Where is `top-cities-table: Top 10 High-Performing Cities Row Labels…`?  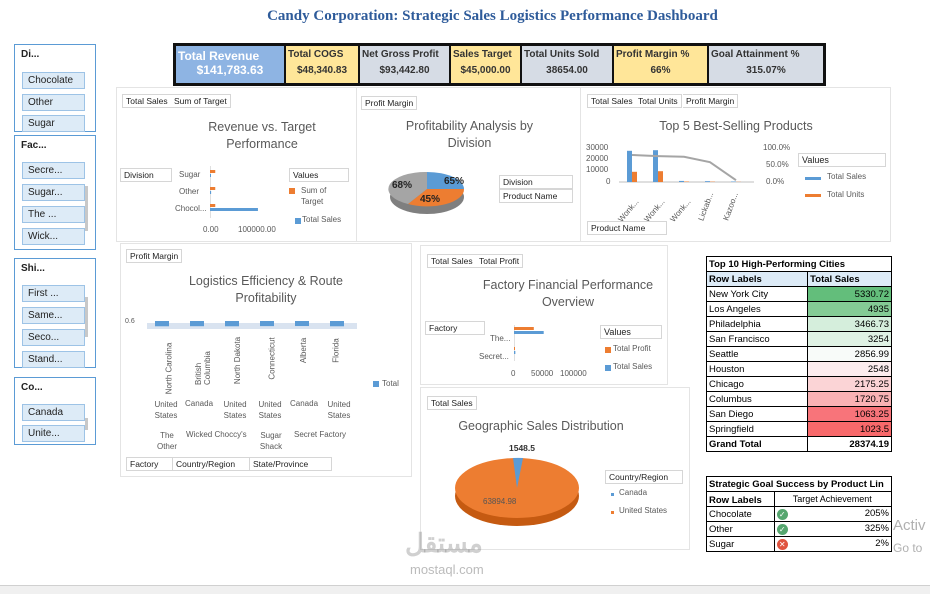
top-cities-table: Top 10 High-Performing Cities Row Labels… is located at coordinates (799, 354).